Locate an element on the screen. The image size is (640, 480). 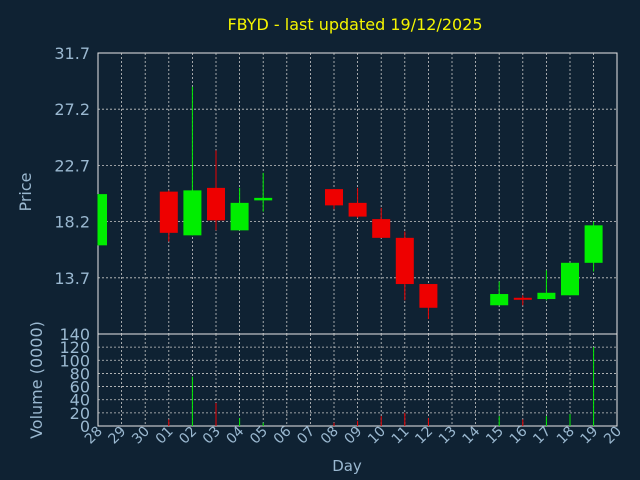
volume-tick-label: 60 is located at coordinates (80, 387).